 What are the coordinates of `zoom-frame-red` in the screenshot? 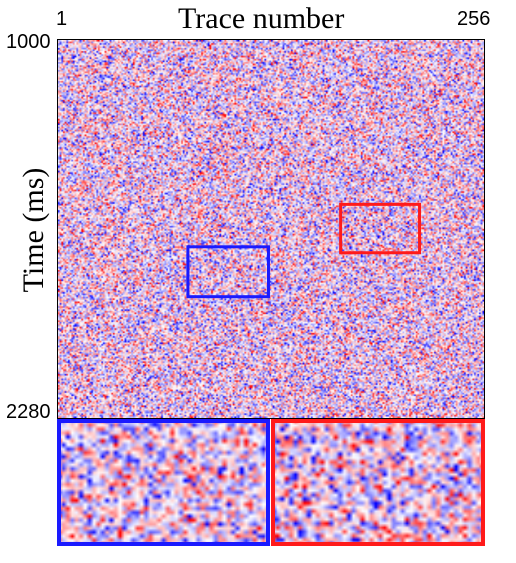 It's located at (378, 482).